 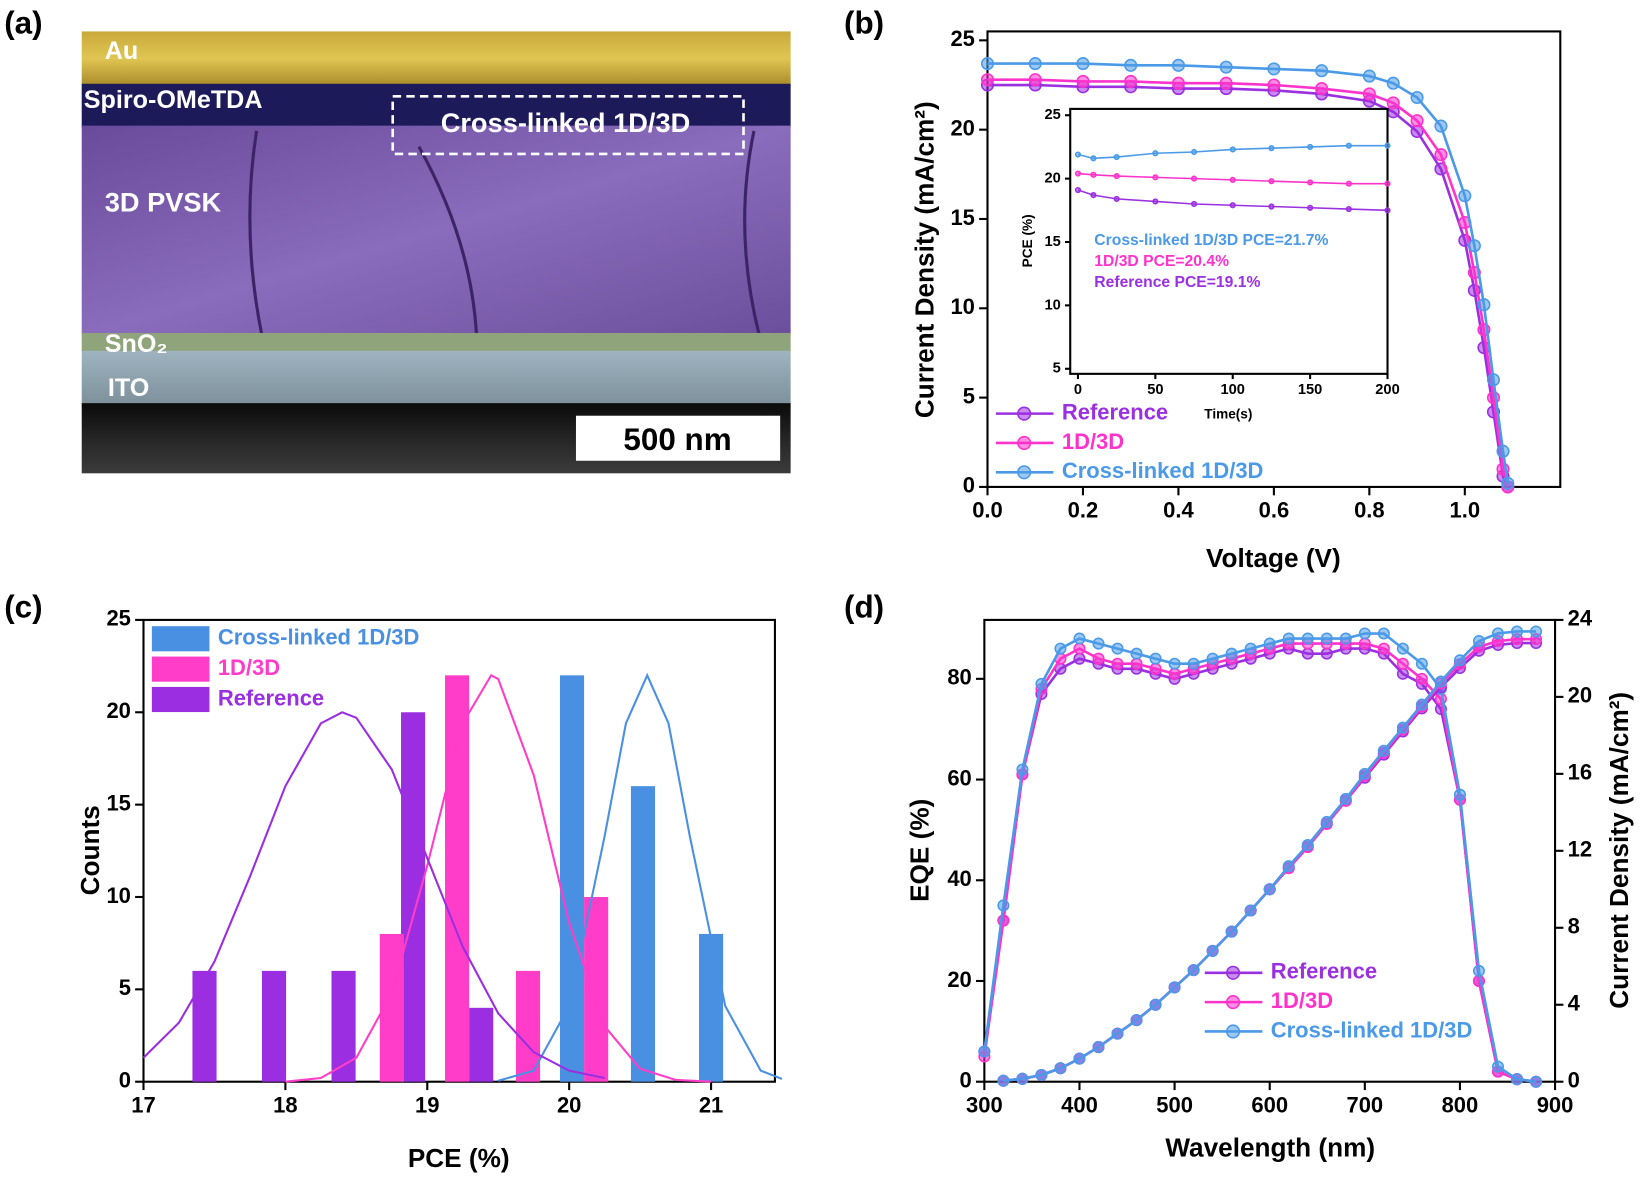 I want to click on x-tick-label: 100, so click(x=1233, y=390).